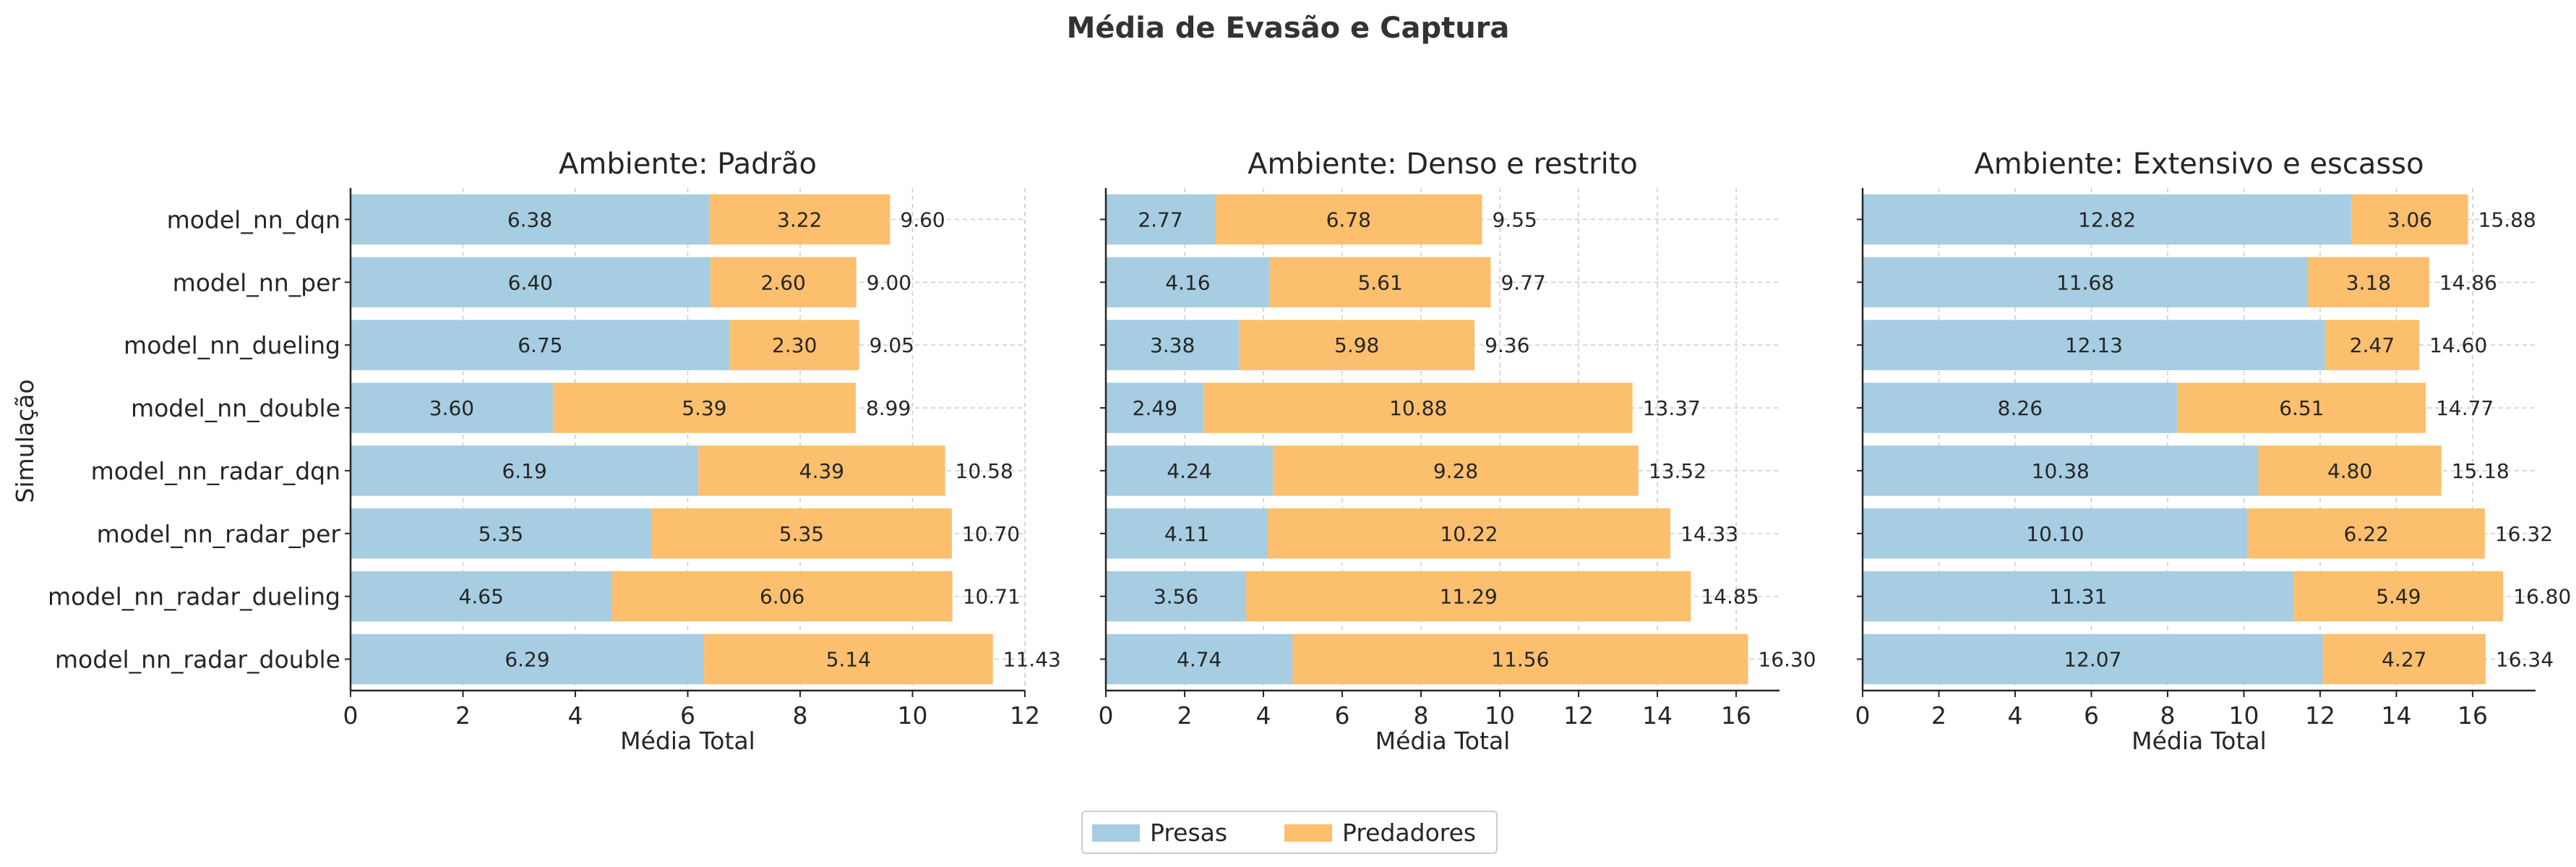  What do you see at coordinates (2061, 471) in the screenshot?
I see `bar-value-label: 10.38` at bounding box center [2061, 471].